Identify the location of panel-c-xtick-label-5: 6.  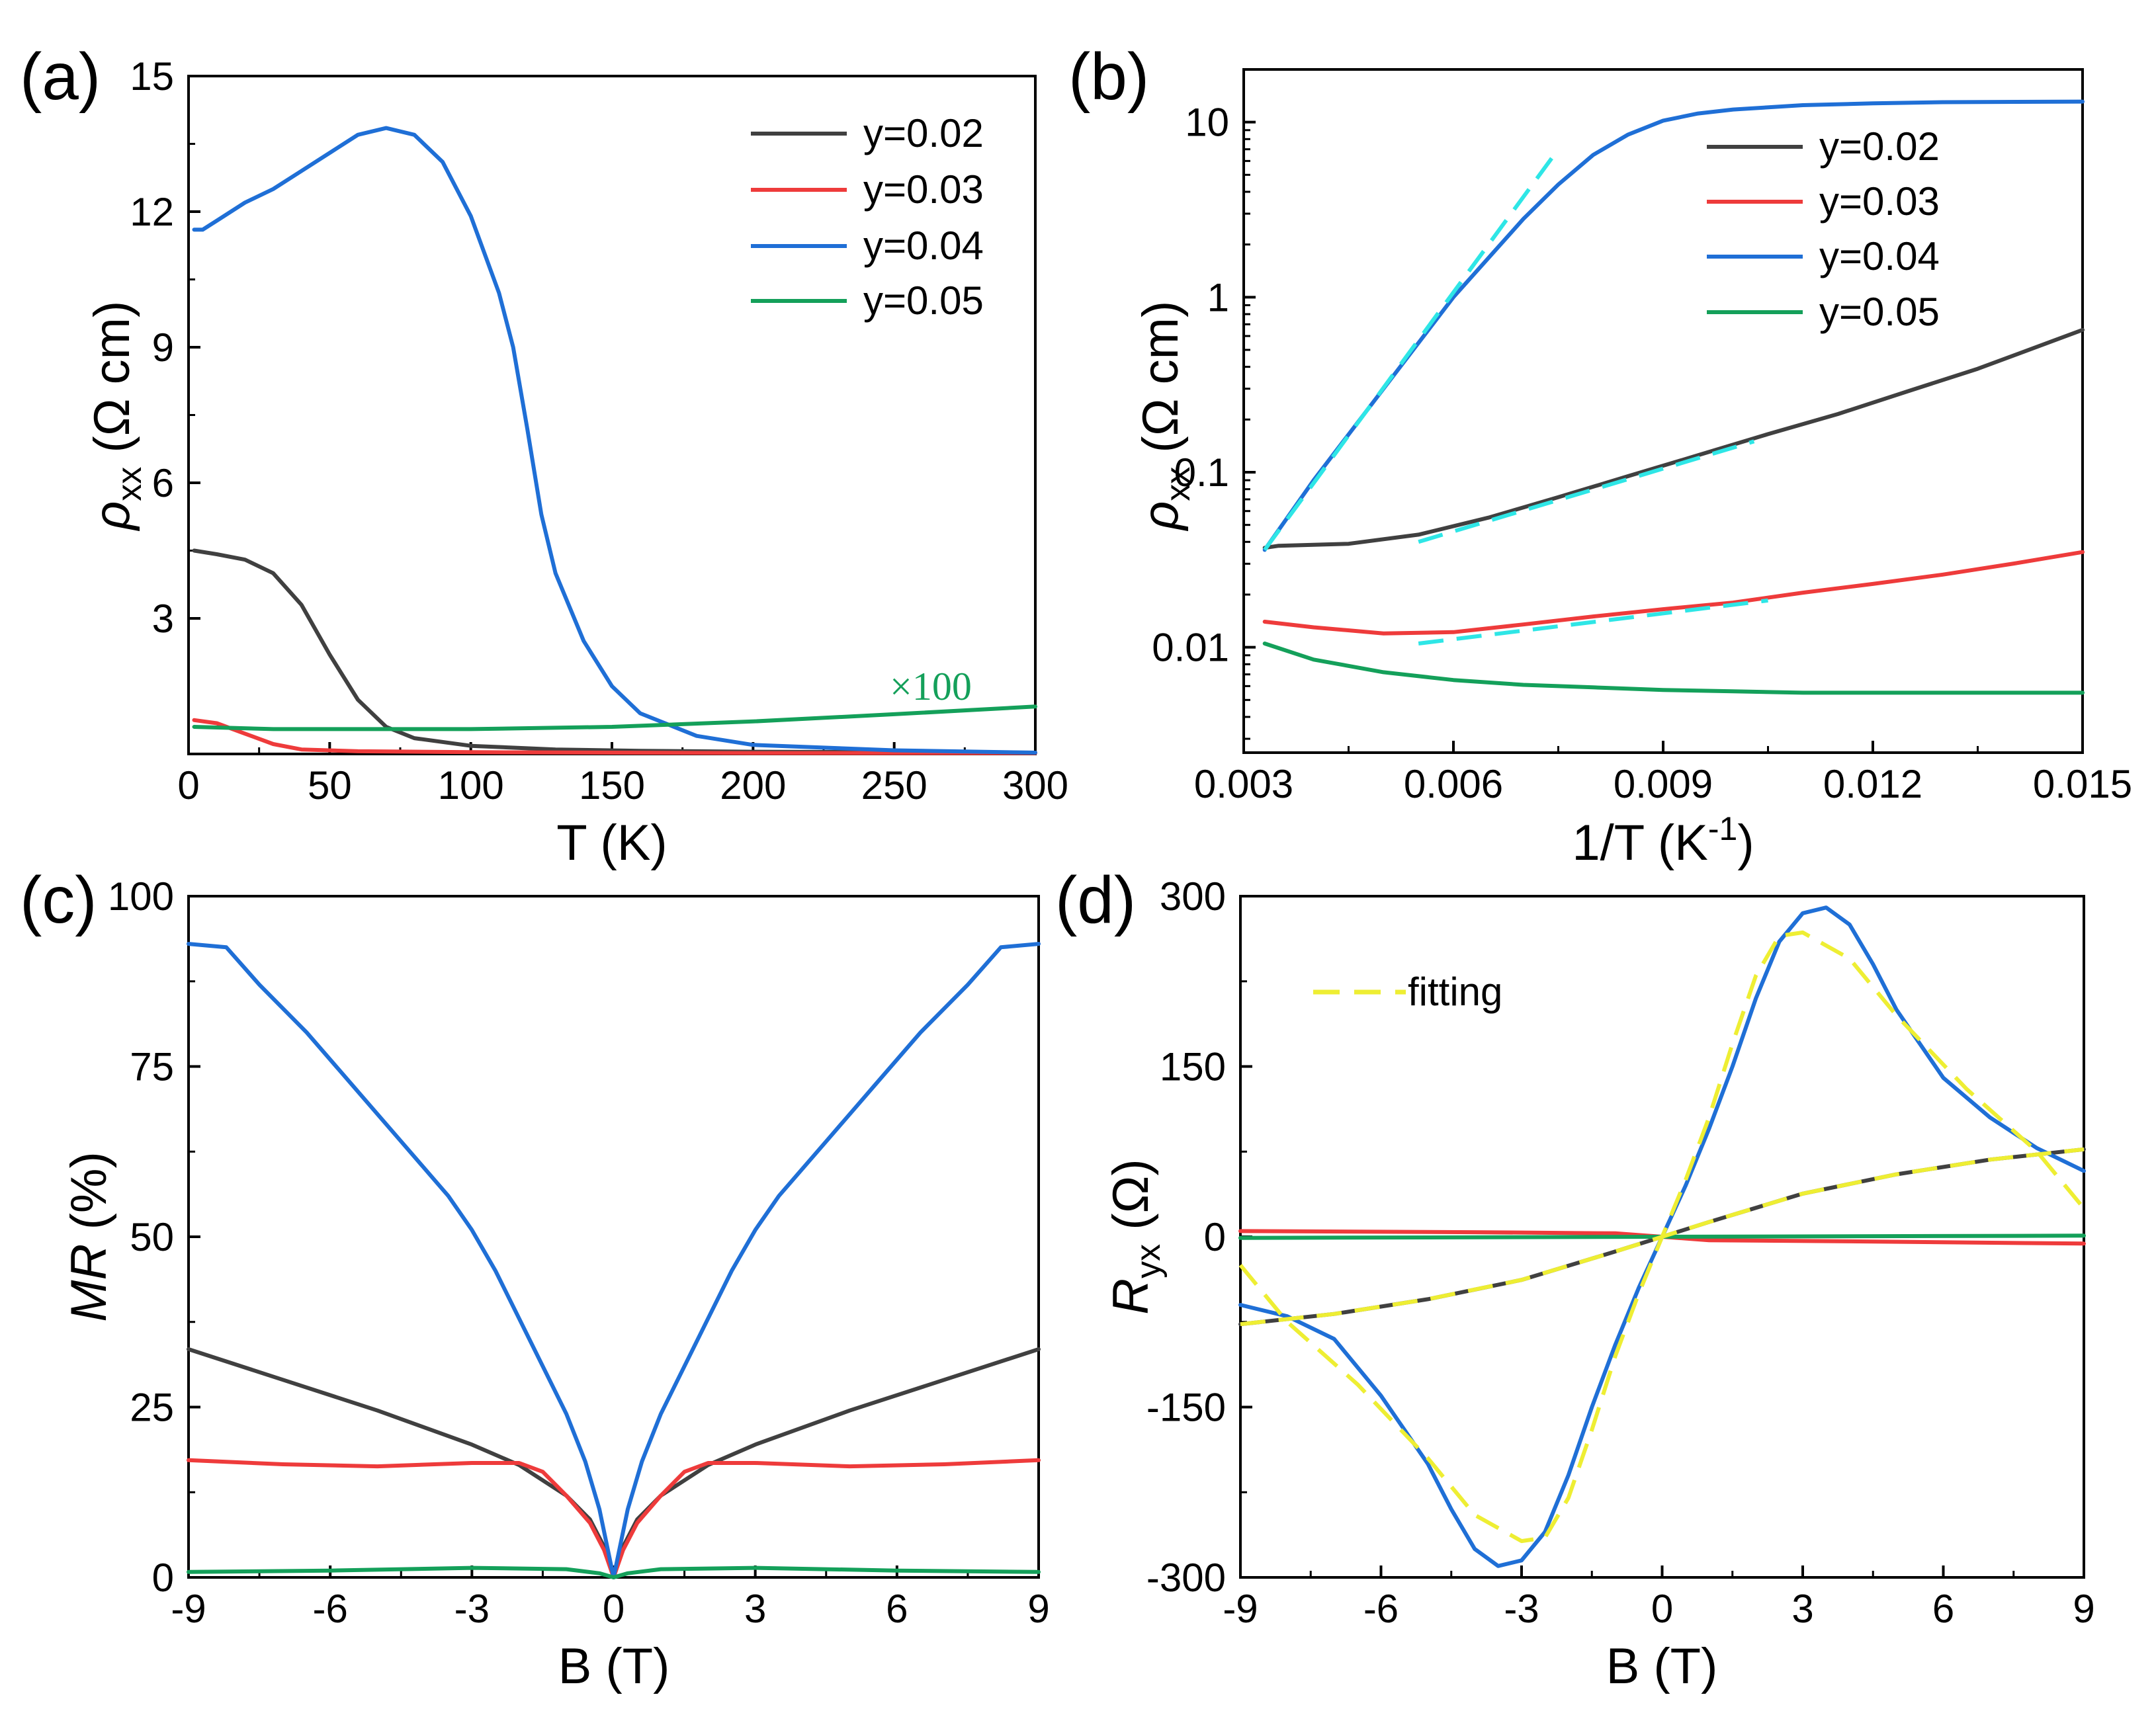
(897, 1609).